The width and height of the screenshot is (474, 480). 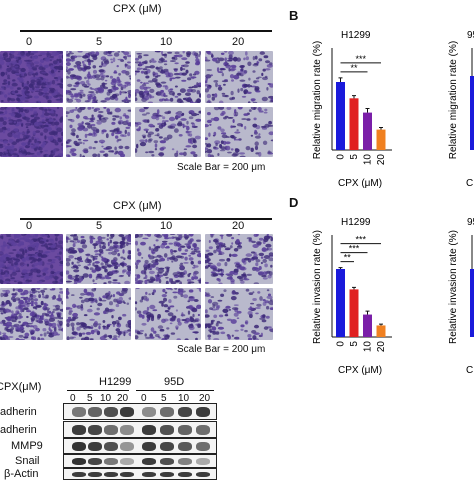 What do you see at coordinates (21, 474) in the screenshot?
I see `wb-row-label: β-Actin` at bounding box center [21, 474].